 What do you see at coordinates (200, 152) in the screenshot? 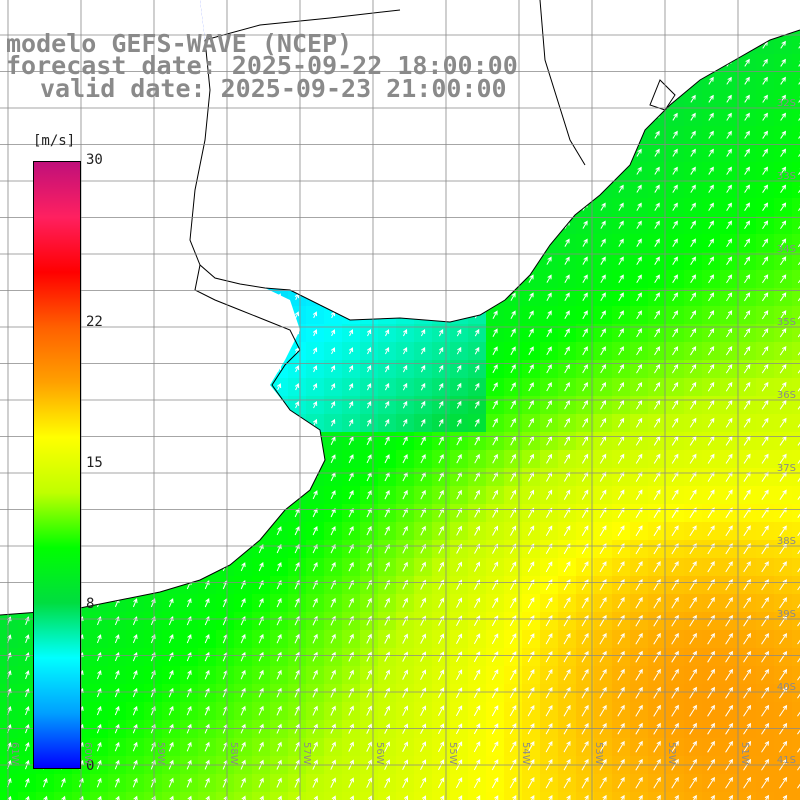
I see `border-uruguay` at bounding box center [200, 152].